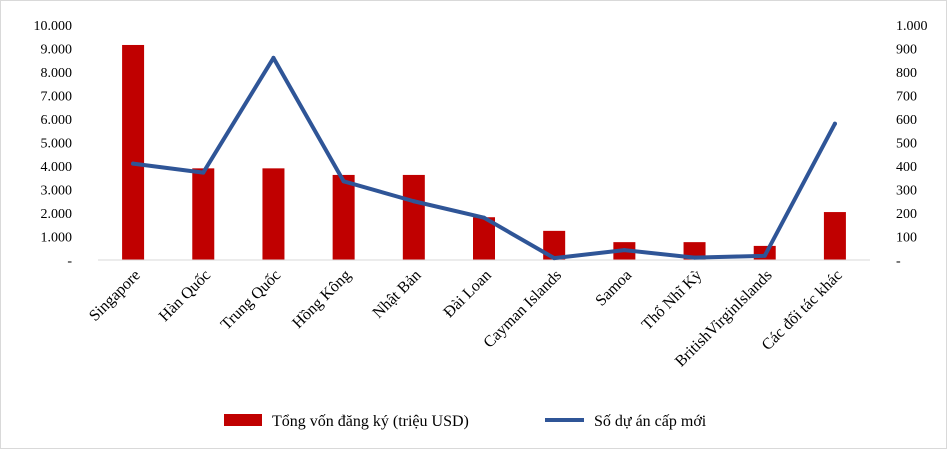  I want to click on legend-label-line: Số dự án cấp mới, so click(650, 421).